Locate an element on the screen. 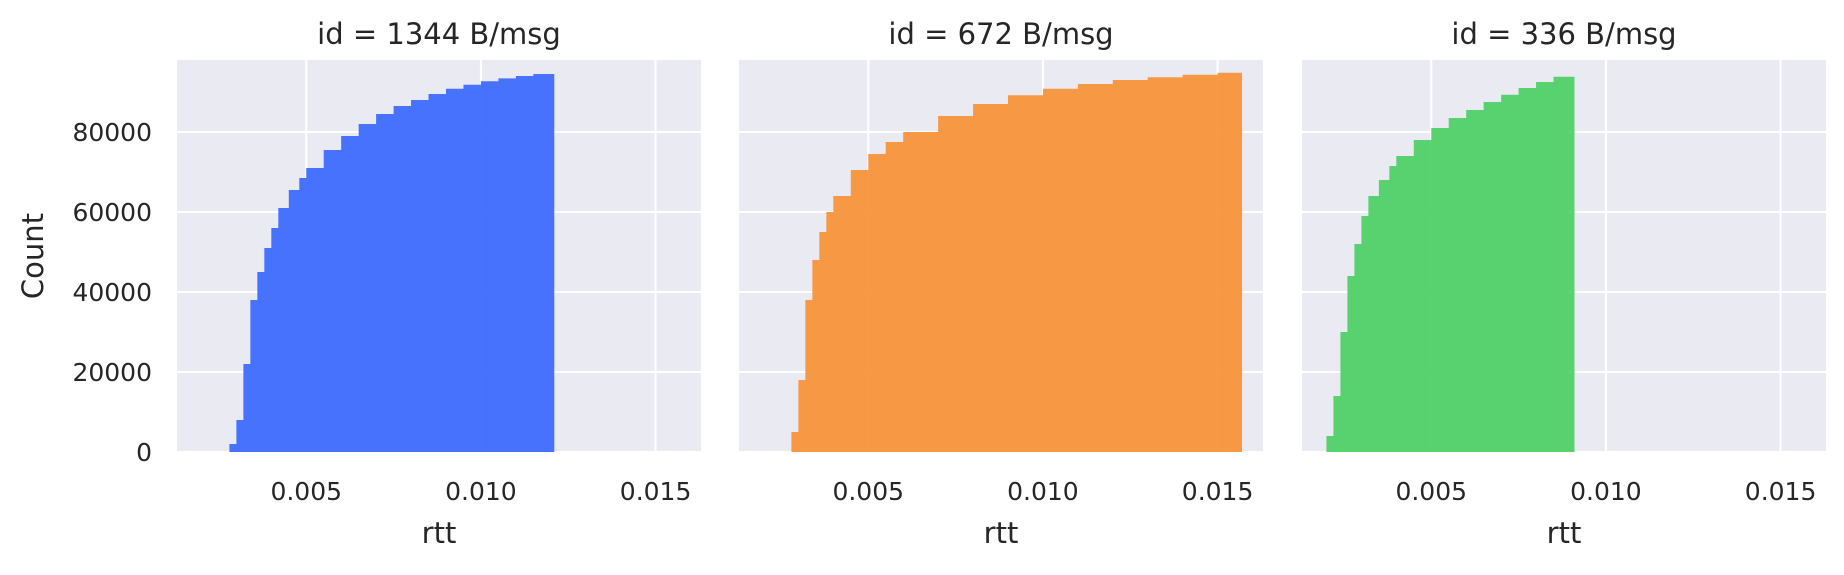  y-tick-label: 20000 is located at coordinates (112, 372).